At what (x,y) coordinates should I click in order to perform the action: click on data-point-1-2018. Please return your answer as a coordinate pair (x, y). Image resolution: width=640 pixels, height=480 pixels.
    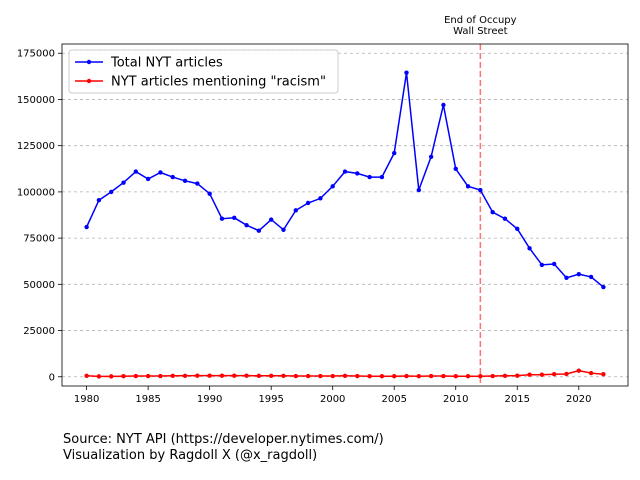
    Looking at the image, I should click on (554, 374).